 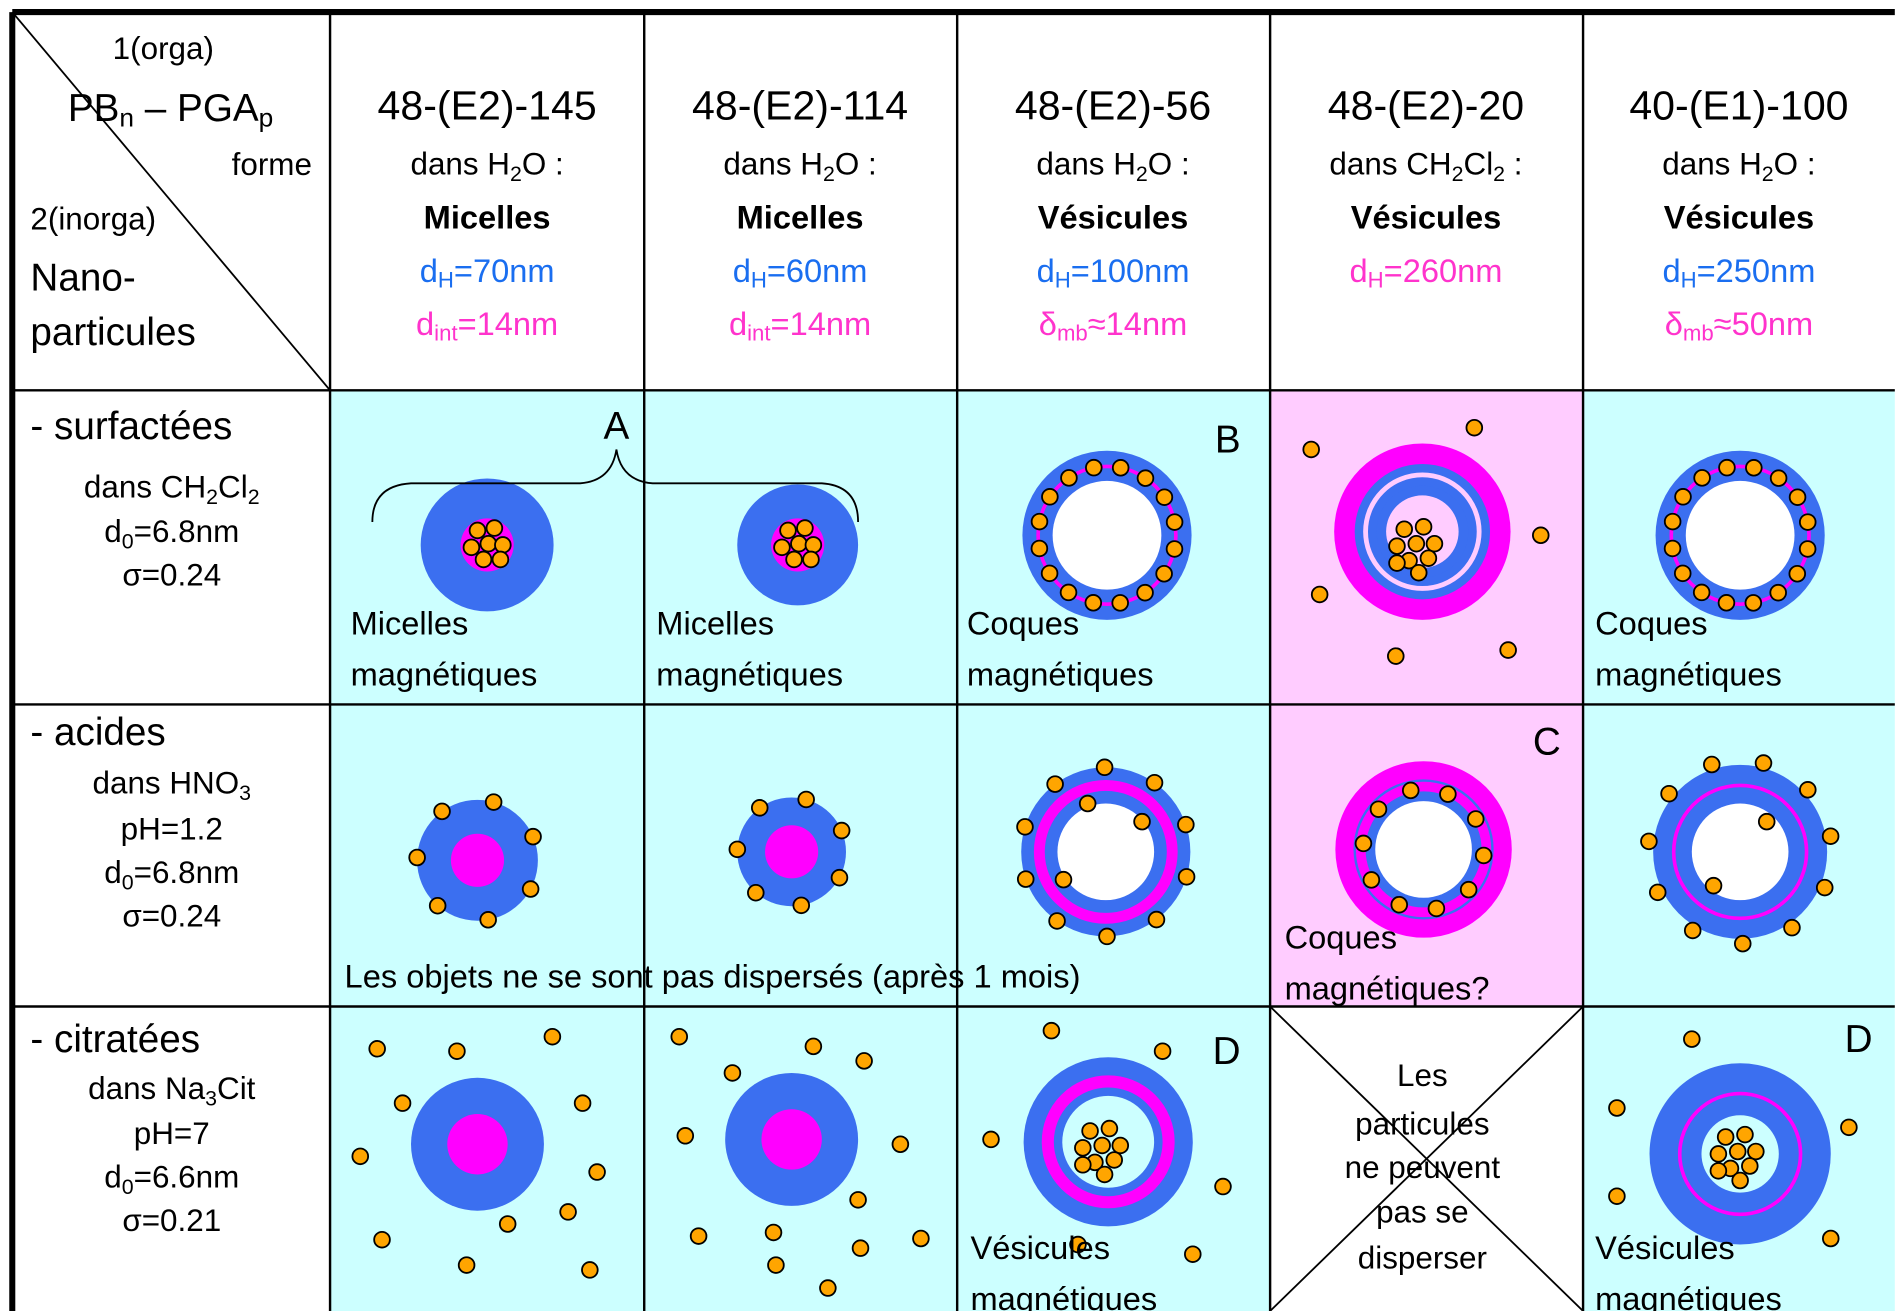 What do you see at coordinates (115, 1039) in the screenshot?
I see `row-title: - citratées` at bounding box center [115, 1039].